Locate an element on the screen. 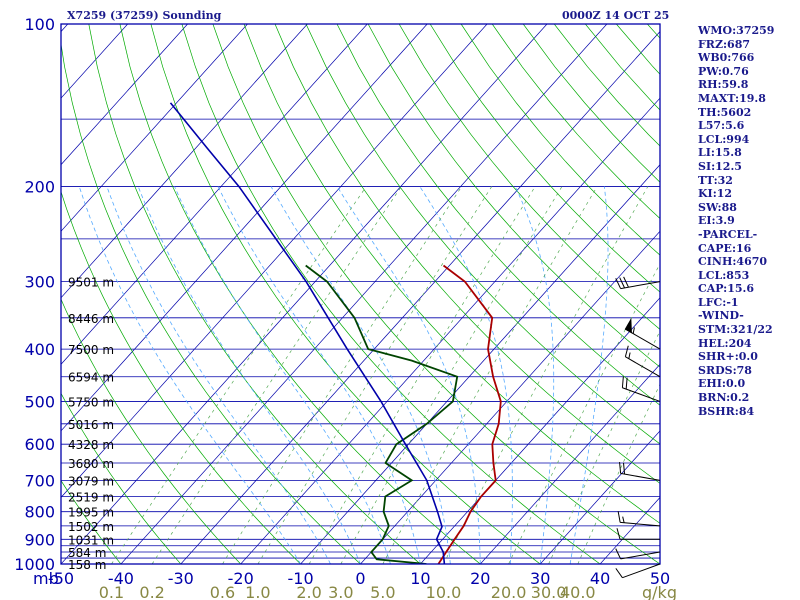 The width and height of the screenshot is (800, 600). height-label: 3680 m is located at coordinates (91, 464).